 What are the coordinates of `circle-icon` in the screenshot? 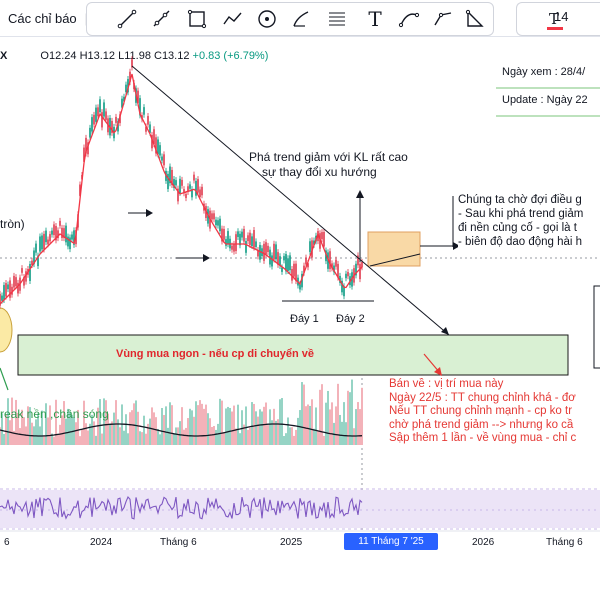 It's located at (267, 19).